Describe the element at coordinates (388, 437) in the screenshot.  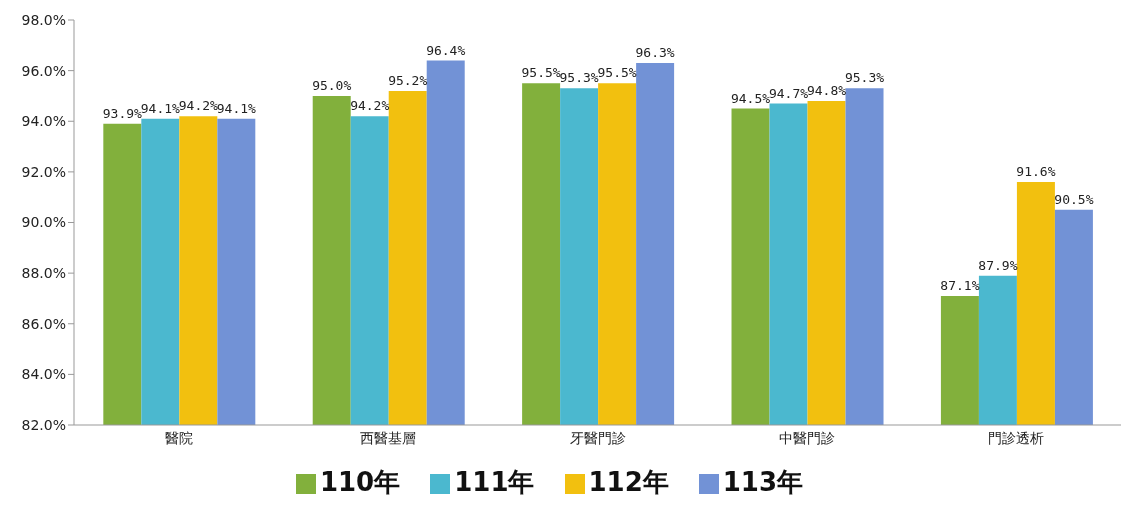
I see `x-tick-label: 西醫基層` at that location.